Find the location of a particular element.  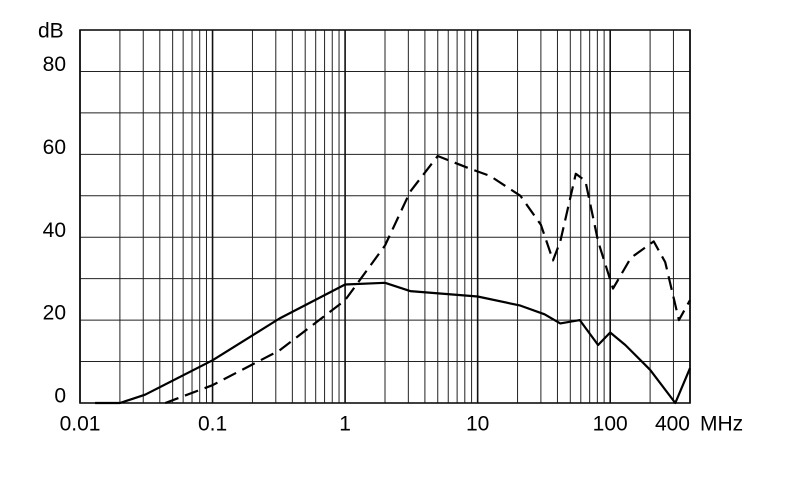

y-tick-label: 40 is located at coordinates (54, 230).